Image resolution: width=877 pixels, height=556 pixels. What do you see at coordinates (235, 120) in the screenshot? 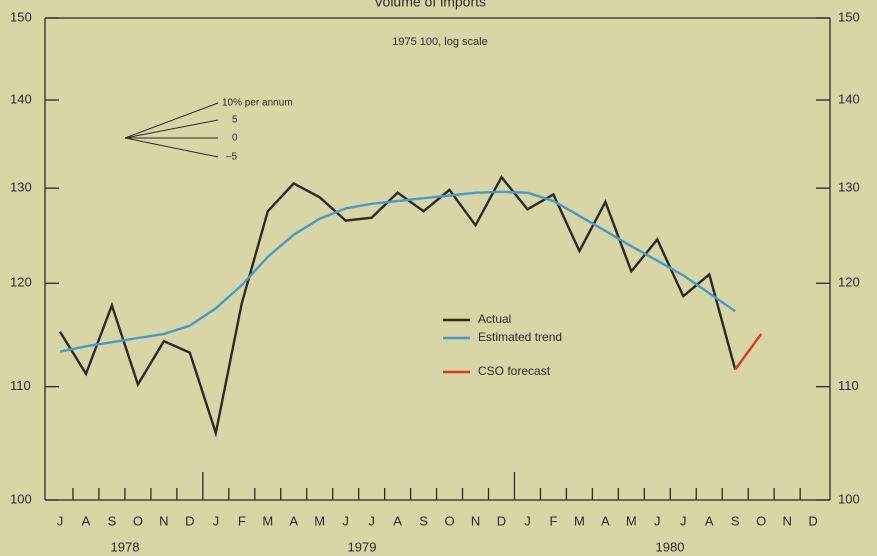
I see `annotation: 5` at bounding box center [235, 120].